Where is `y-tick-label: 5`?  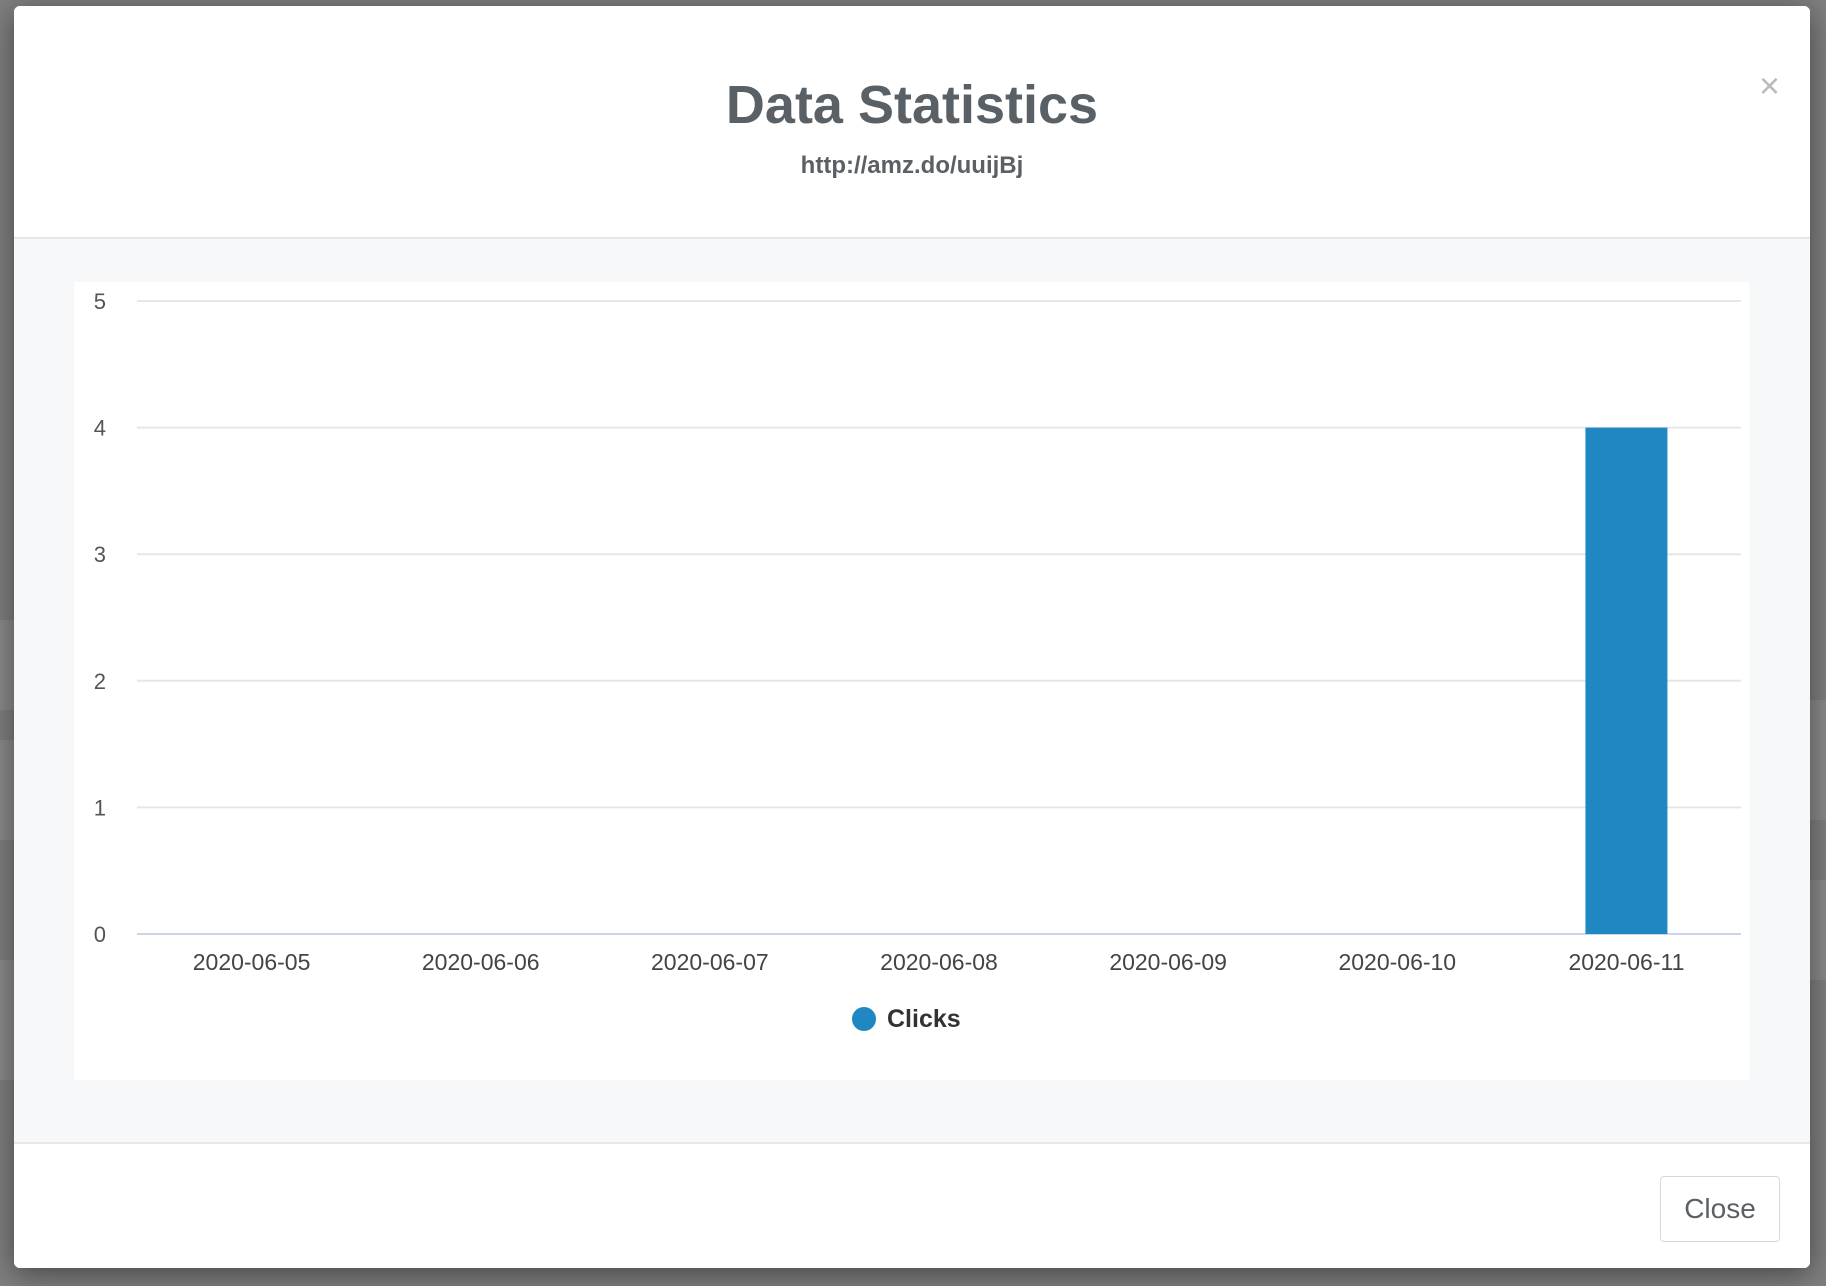
y-tick-label: 5 is located at coordinates (100, 301).